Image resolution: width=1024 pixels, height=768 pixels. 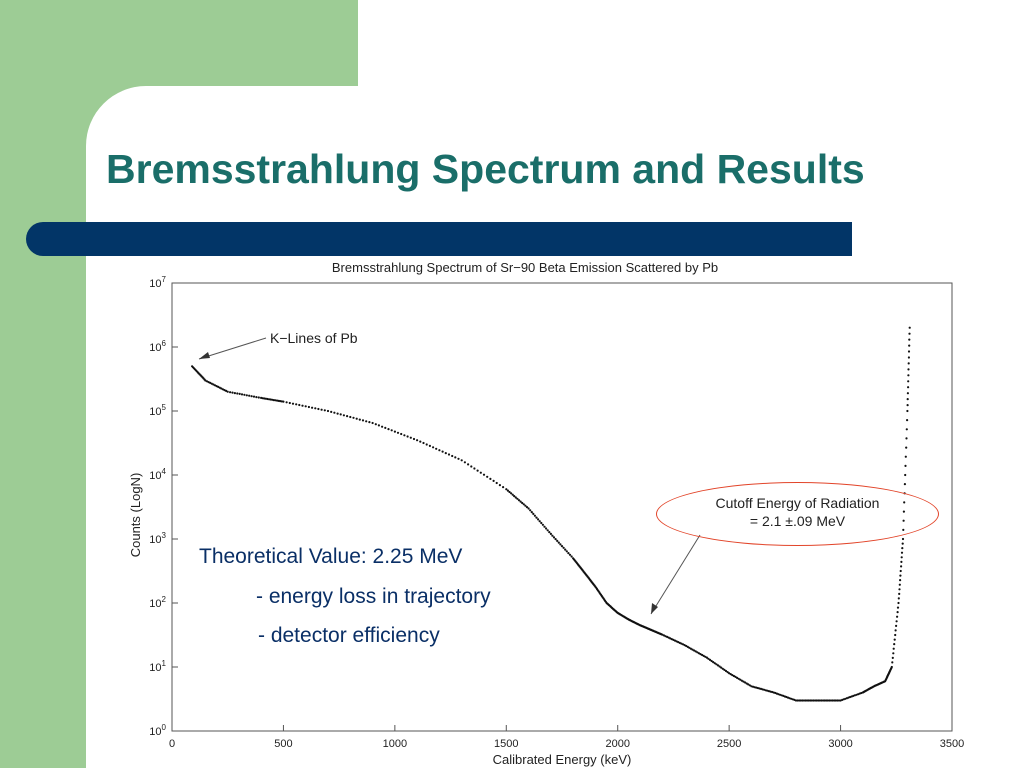 I want to click on x-axis-ticks: 0 500 1000 1500 2000 2500 3000 3500, so click(x=566, y=737).